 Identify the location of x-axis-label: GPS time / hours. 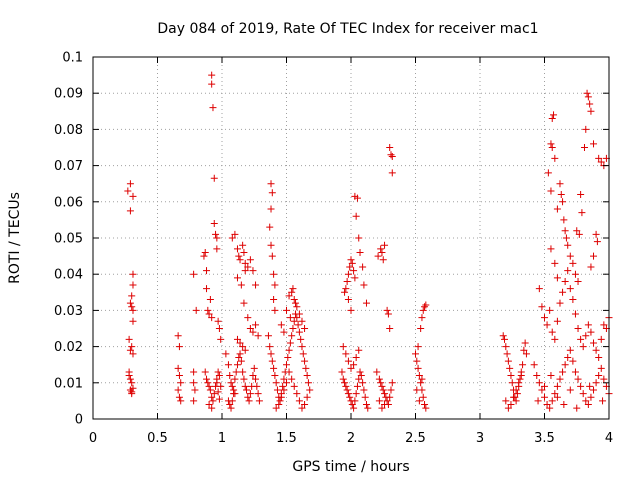
(350, 467).